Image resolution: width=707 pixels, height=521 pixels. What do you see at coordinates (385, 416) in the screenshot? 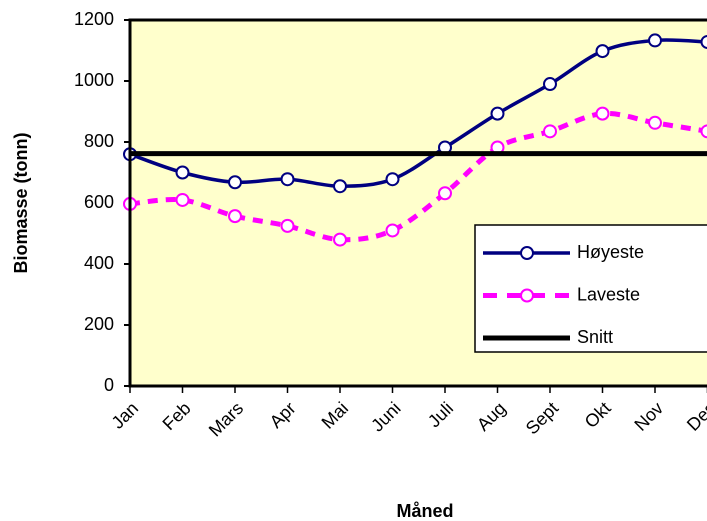
I see `x-tick-label: Juni` at bounding box center [385, 416].